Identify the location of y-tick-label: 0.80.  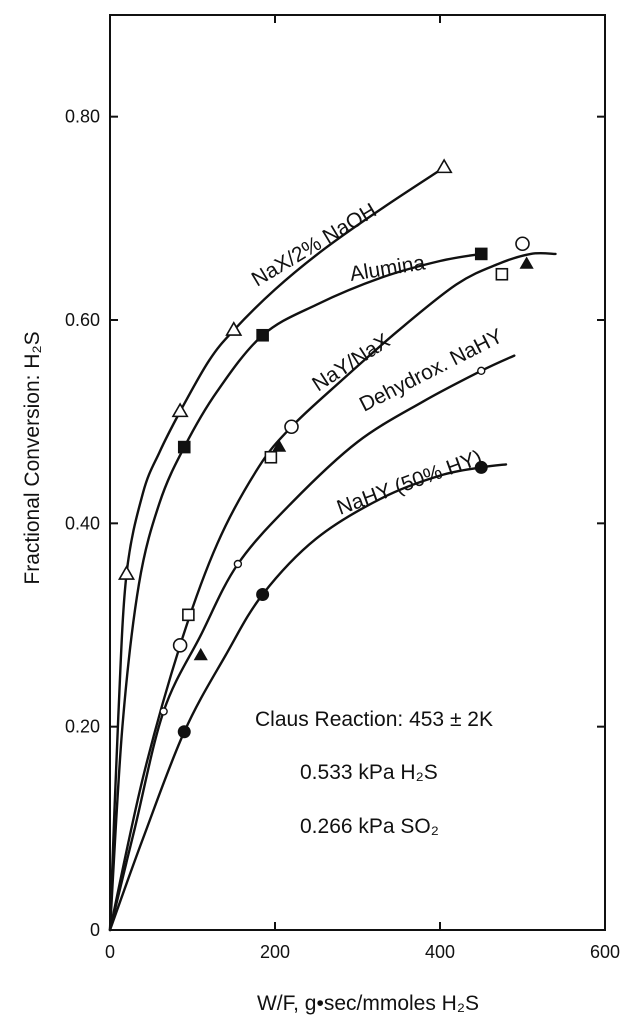
(82, 117).